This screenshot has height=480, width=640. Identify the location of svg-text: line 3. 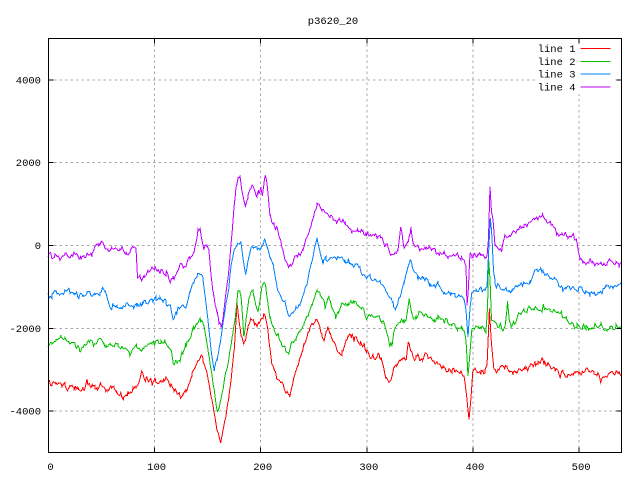
(557, 76).